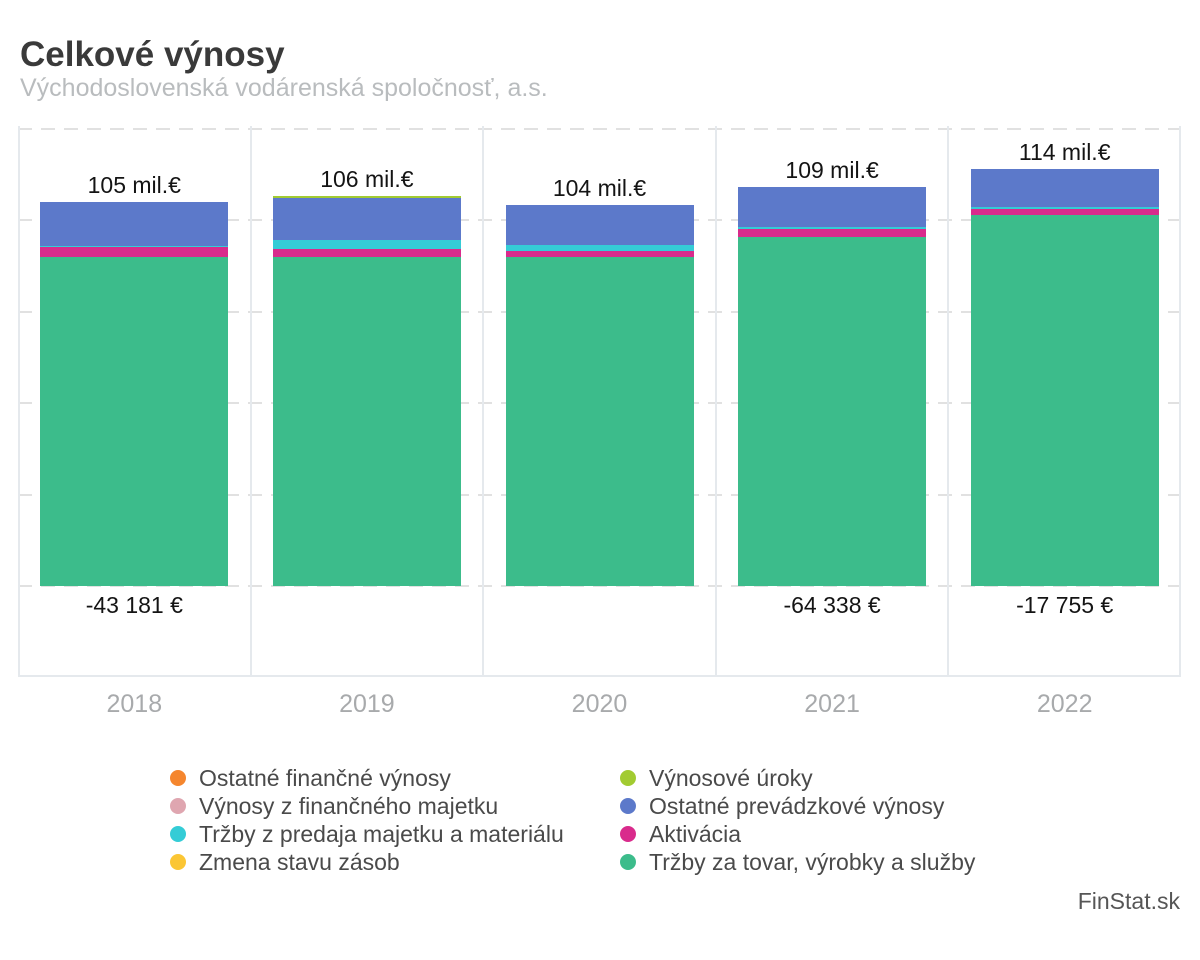 The width and height of the screenshot is (1200, 960). What do you see at coordinates (1065, 605) in the screenshot?
I see `negative-label: -17 755 €` at bounding box center [1065, 605].